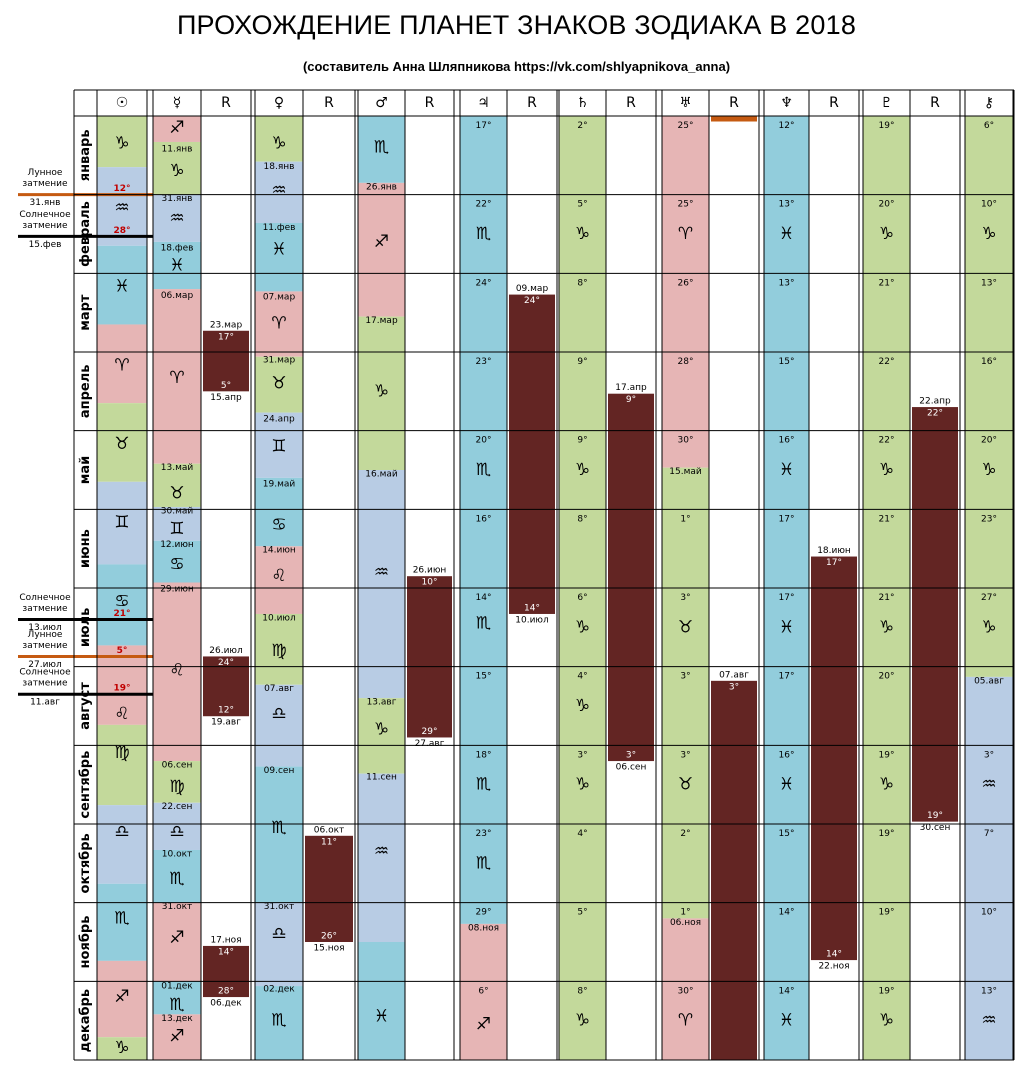 The image size is (1033, 1080). Describe the element at coordinates (787, 126) in the screenshot. I see `degree-label: 12°` at that location.